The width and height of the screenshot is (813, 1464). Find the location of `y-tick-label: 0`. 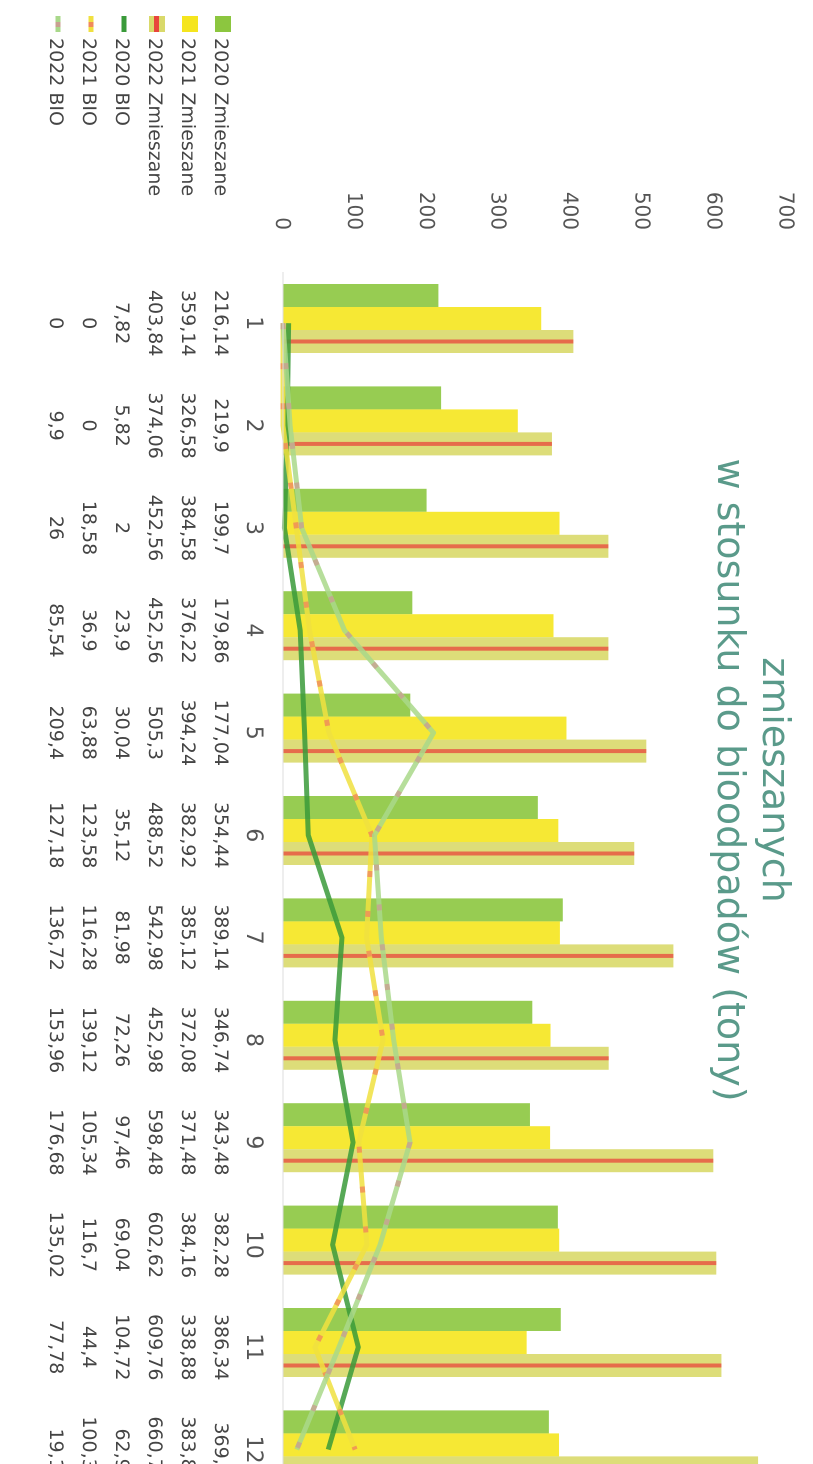

y-tick-label: 0 is located at coordinates (283, 223).